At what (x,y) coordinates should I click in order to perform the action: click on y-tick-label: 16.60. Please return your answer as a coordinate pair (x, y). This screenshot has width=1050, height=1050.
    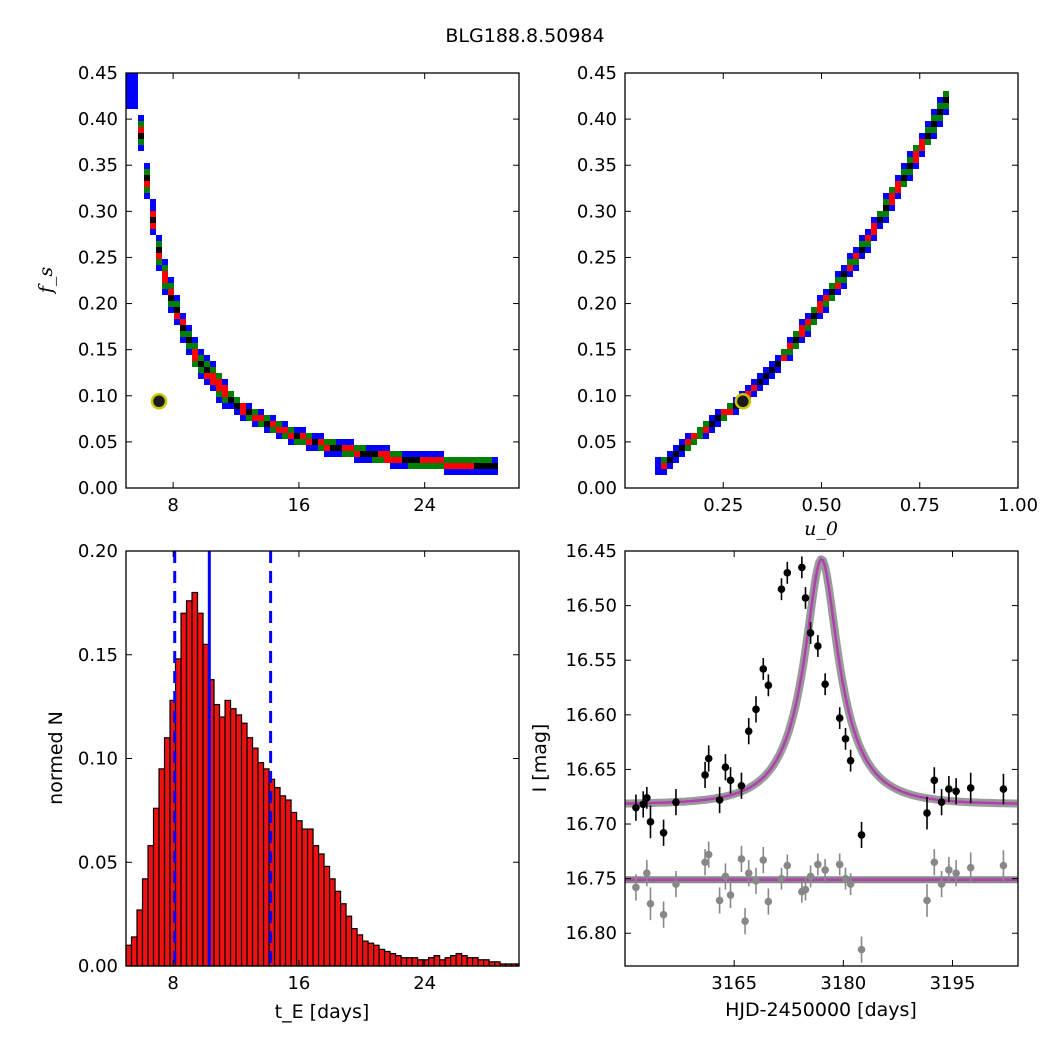
    Looking at the image, I should click on (591, 715).